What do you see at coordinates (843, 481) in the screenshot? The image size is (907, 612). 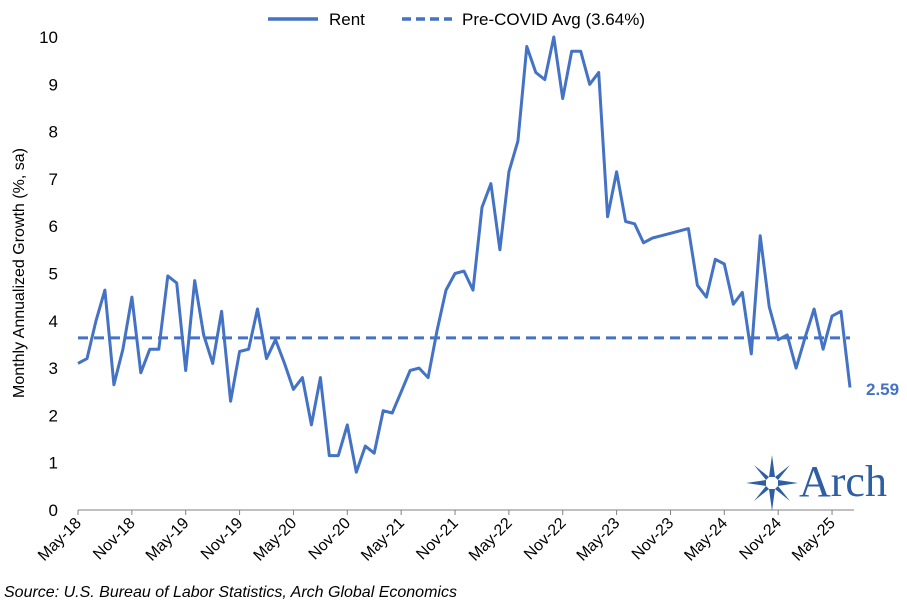 I see `arch-logo-text: Arch` at bounding box center [843, 481].